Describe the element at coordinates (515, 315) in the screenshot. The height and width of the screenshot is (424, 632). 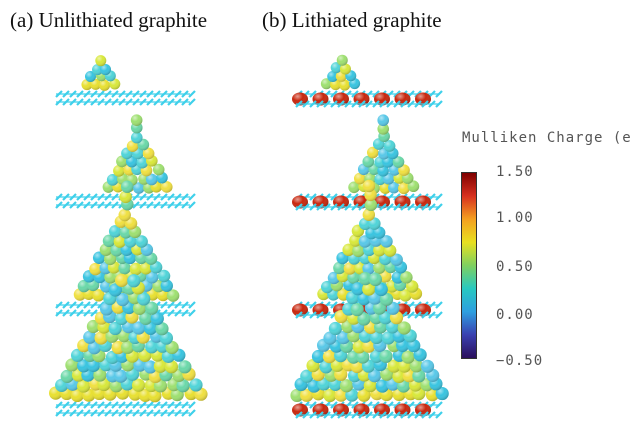
I see `colorbar-tick-label: 0.00` at that location.